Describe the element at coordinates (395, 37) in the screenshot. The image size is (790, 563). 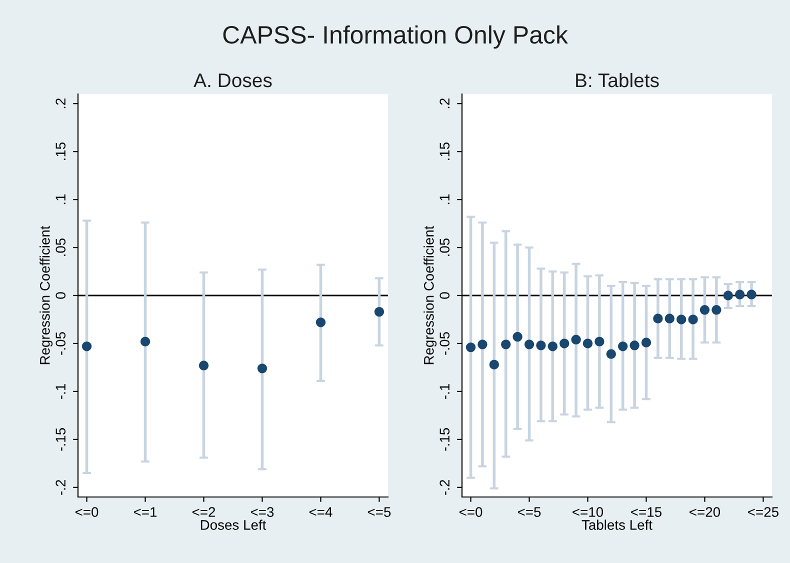
I see `text: CAPSS- Information Only Pack` at that location.